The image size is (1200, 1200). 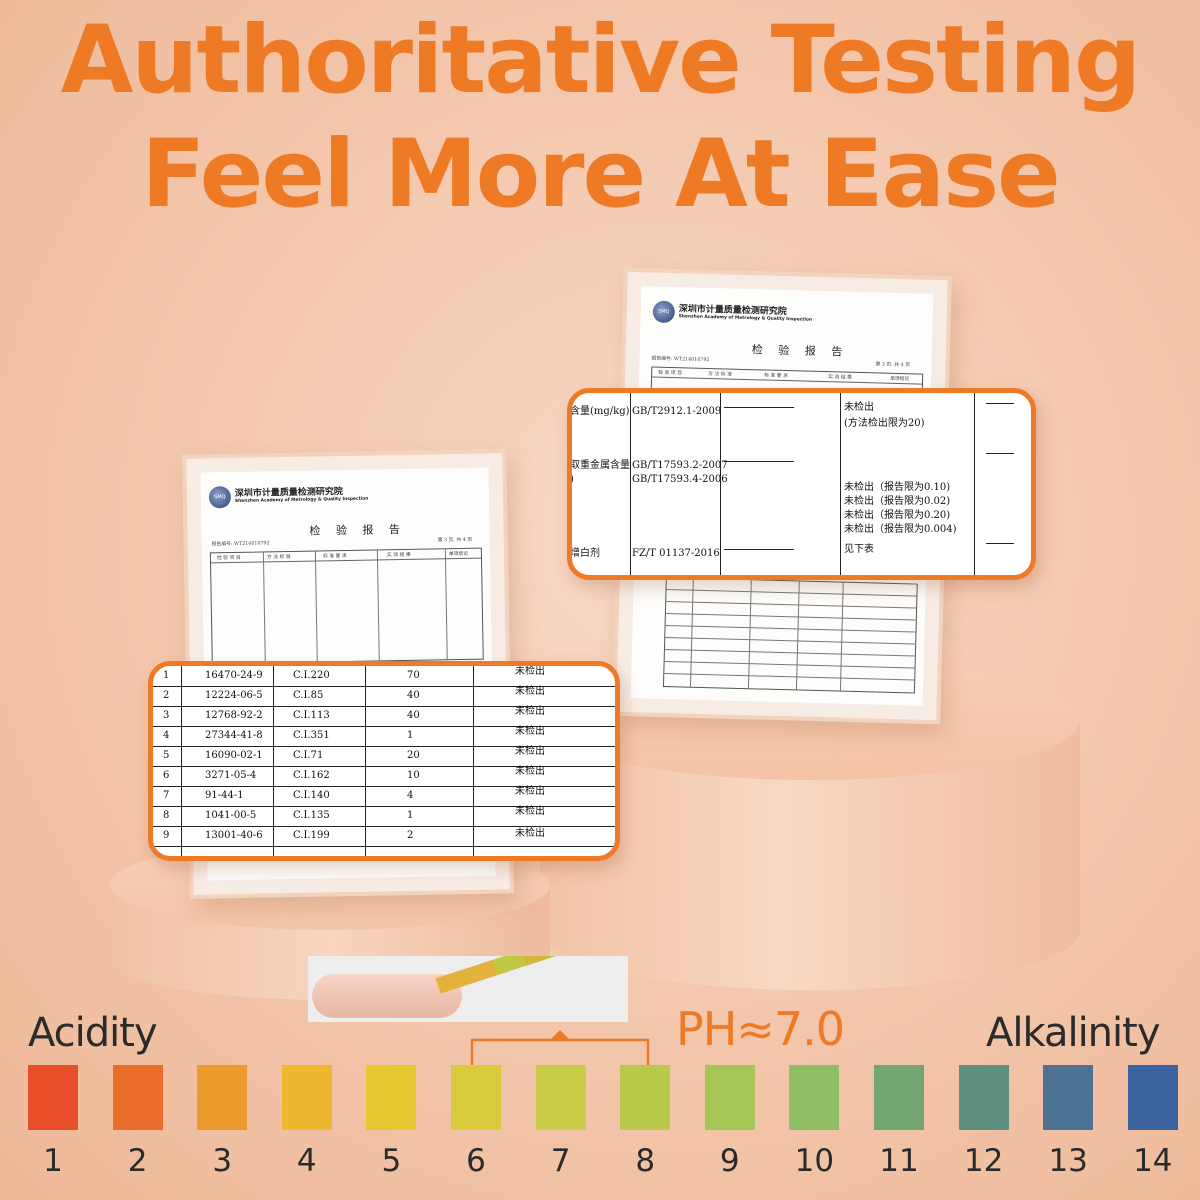 I want to click on ph-value-label: PH≈7.0, so click(x=760, y=1029).